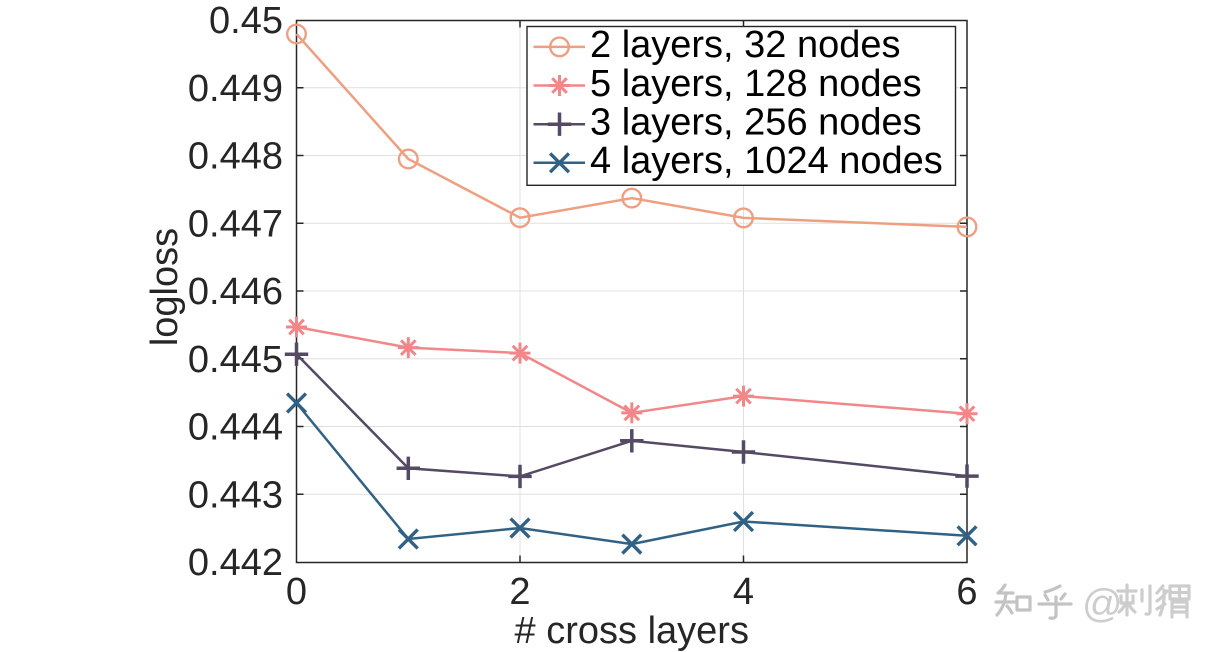 The image size is (1216, 652). Describe the element at coordinates (235, 224) in the screenshot. I see `svg-text: 0.447` at that location.